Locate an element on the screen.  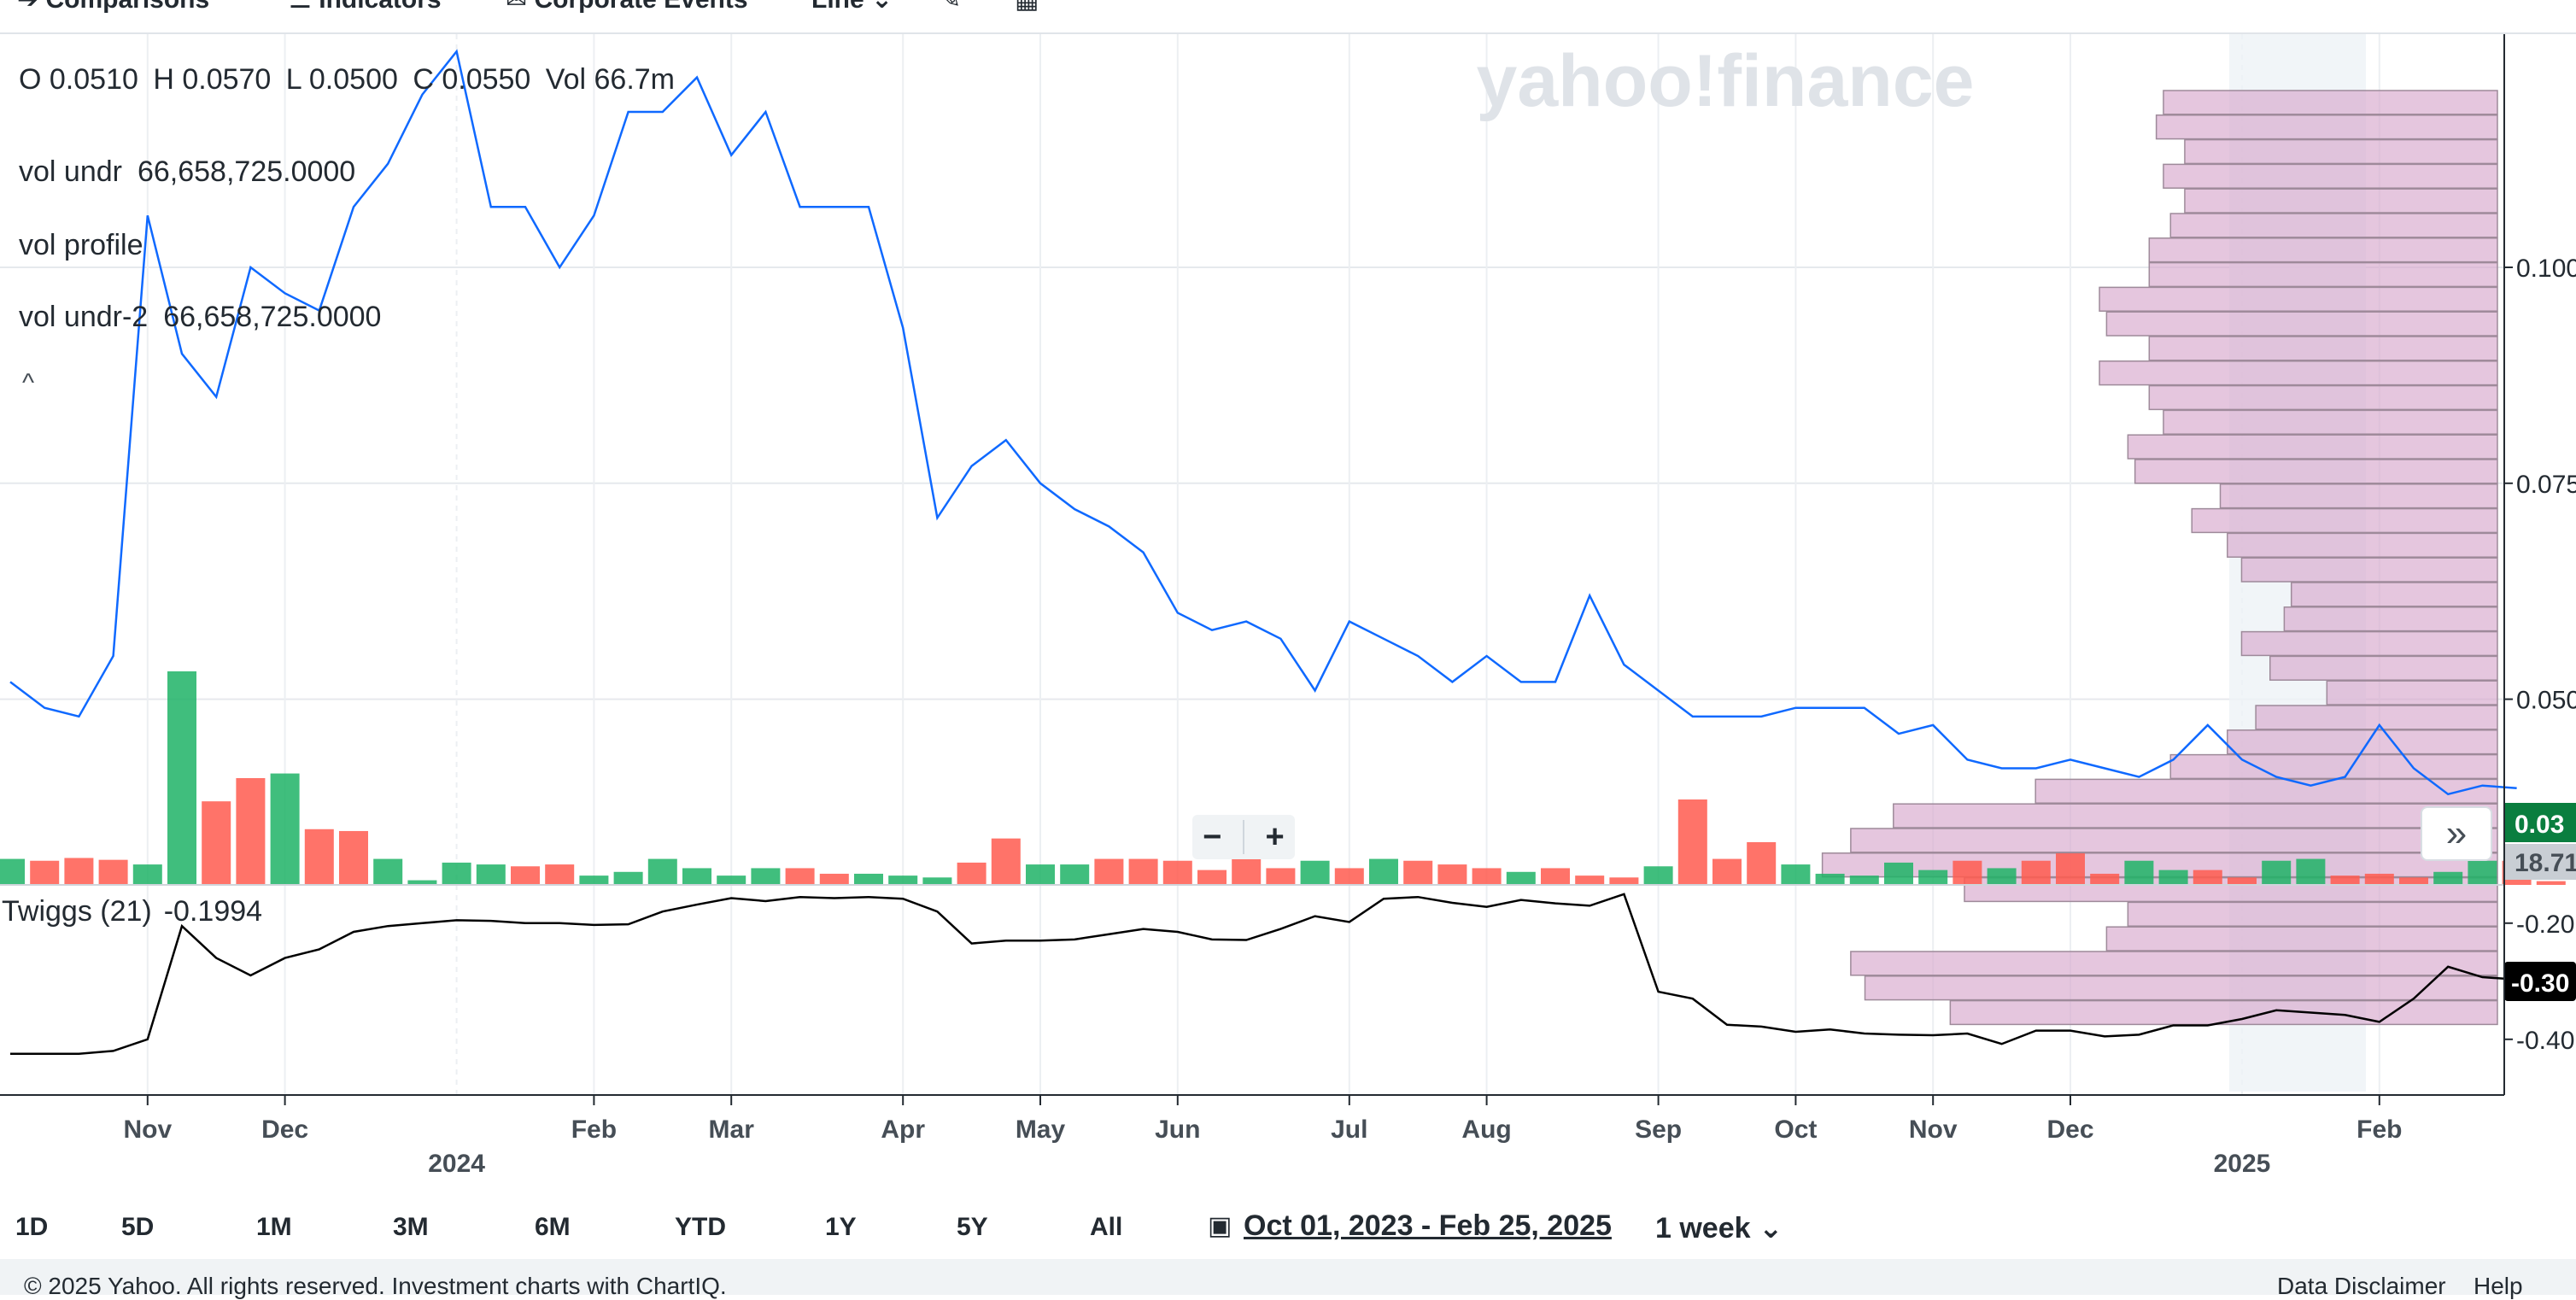
volume-value: Vol 66.7m is located at coordinates (610, 79).